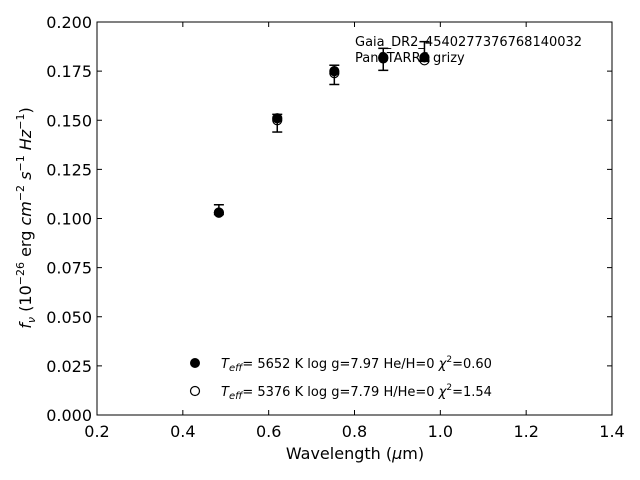 The image size is (640, 480). What do you see at coordinates (356, 364) in the screenshot?
I see `legend-entry-1: Teff= 5652 K log g=7.97 He/H=0 χ2=0.60` at bounding box center [356, 364].